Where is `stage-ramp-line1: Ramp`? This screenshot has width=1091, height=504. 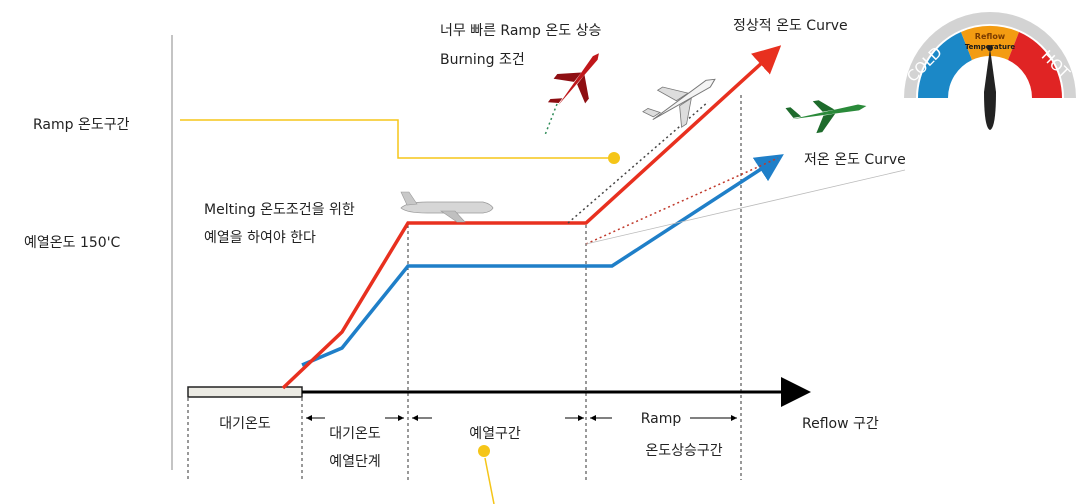 stage-ramp-line1: Ramp is located at coordinates (661, 419).